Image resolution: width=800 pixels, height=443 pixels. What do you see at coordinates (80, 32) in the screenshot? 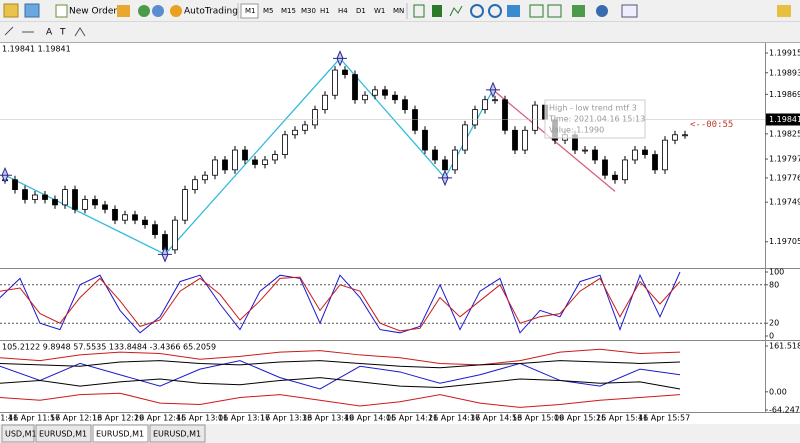
I see `icon-arrows` at bounding box center [80, 32].